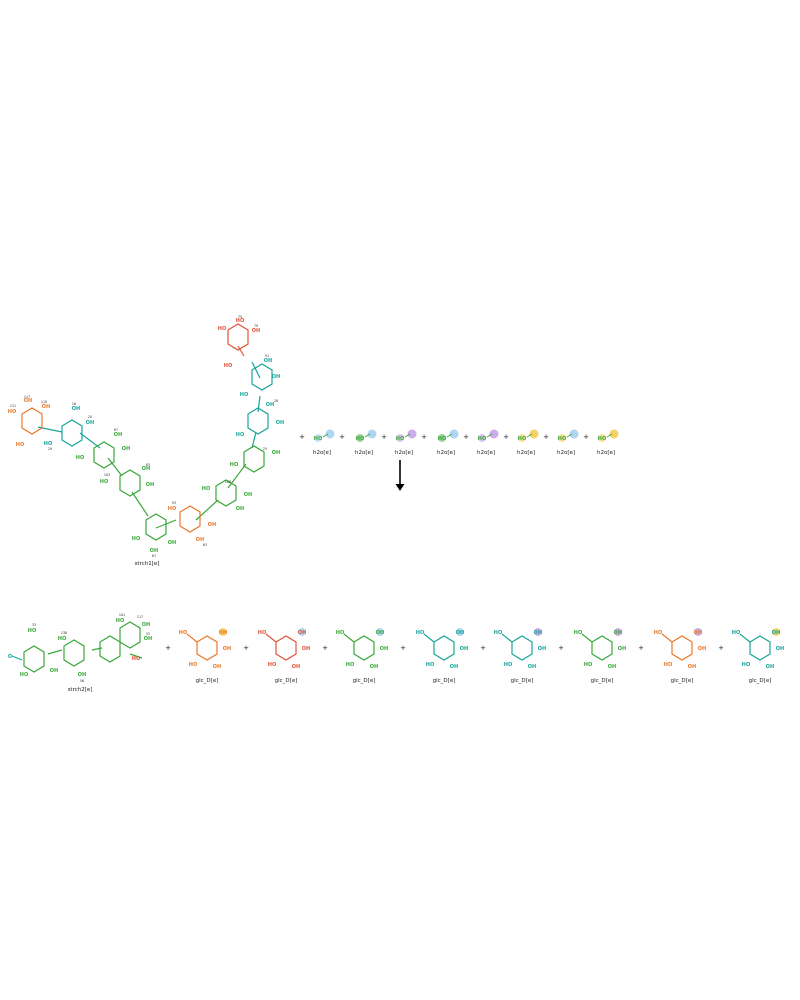 The height and width of the screenshot is (1000, 800). I want to click on svg-text: 29, so click(50, 449).